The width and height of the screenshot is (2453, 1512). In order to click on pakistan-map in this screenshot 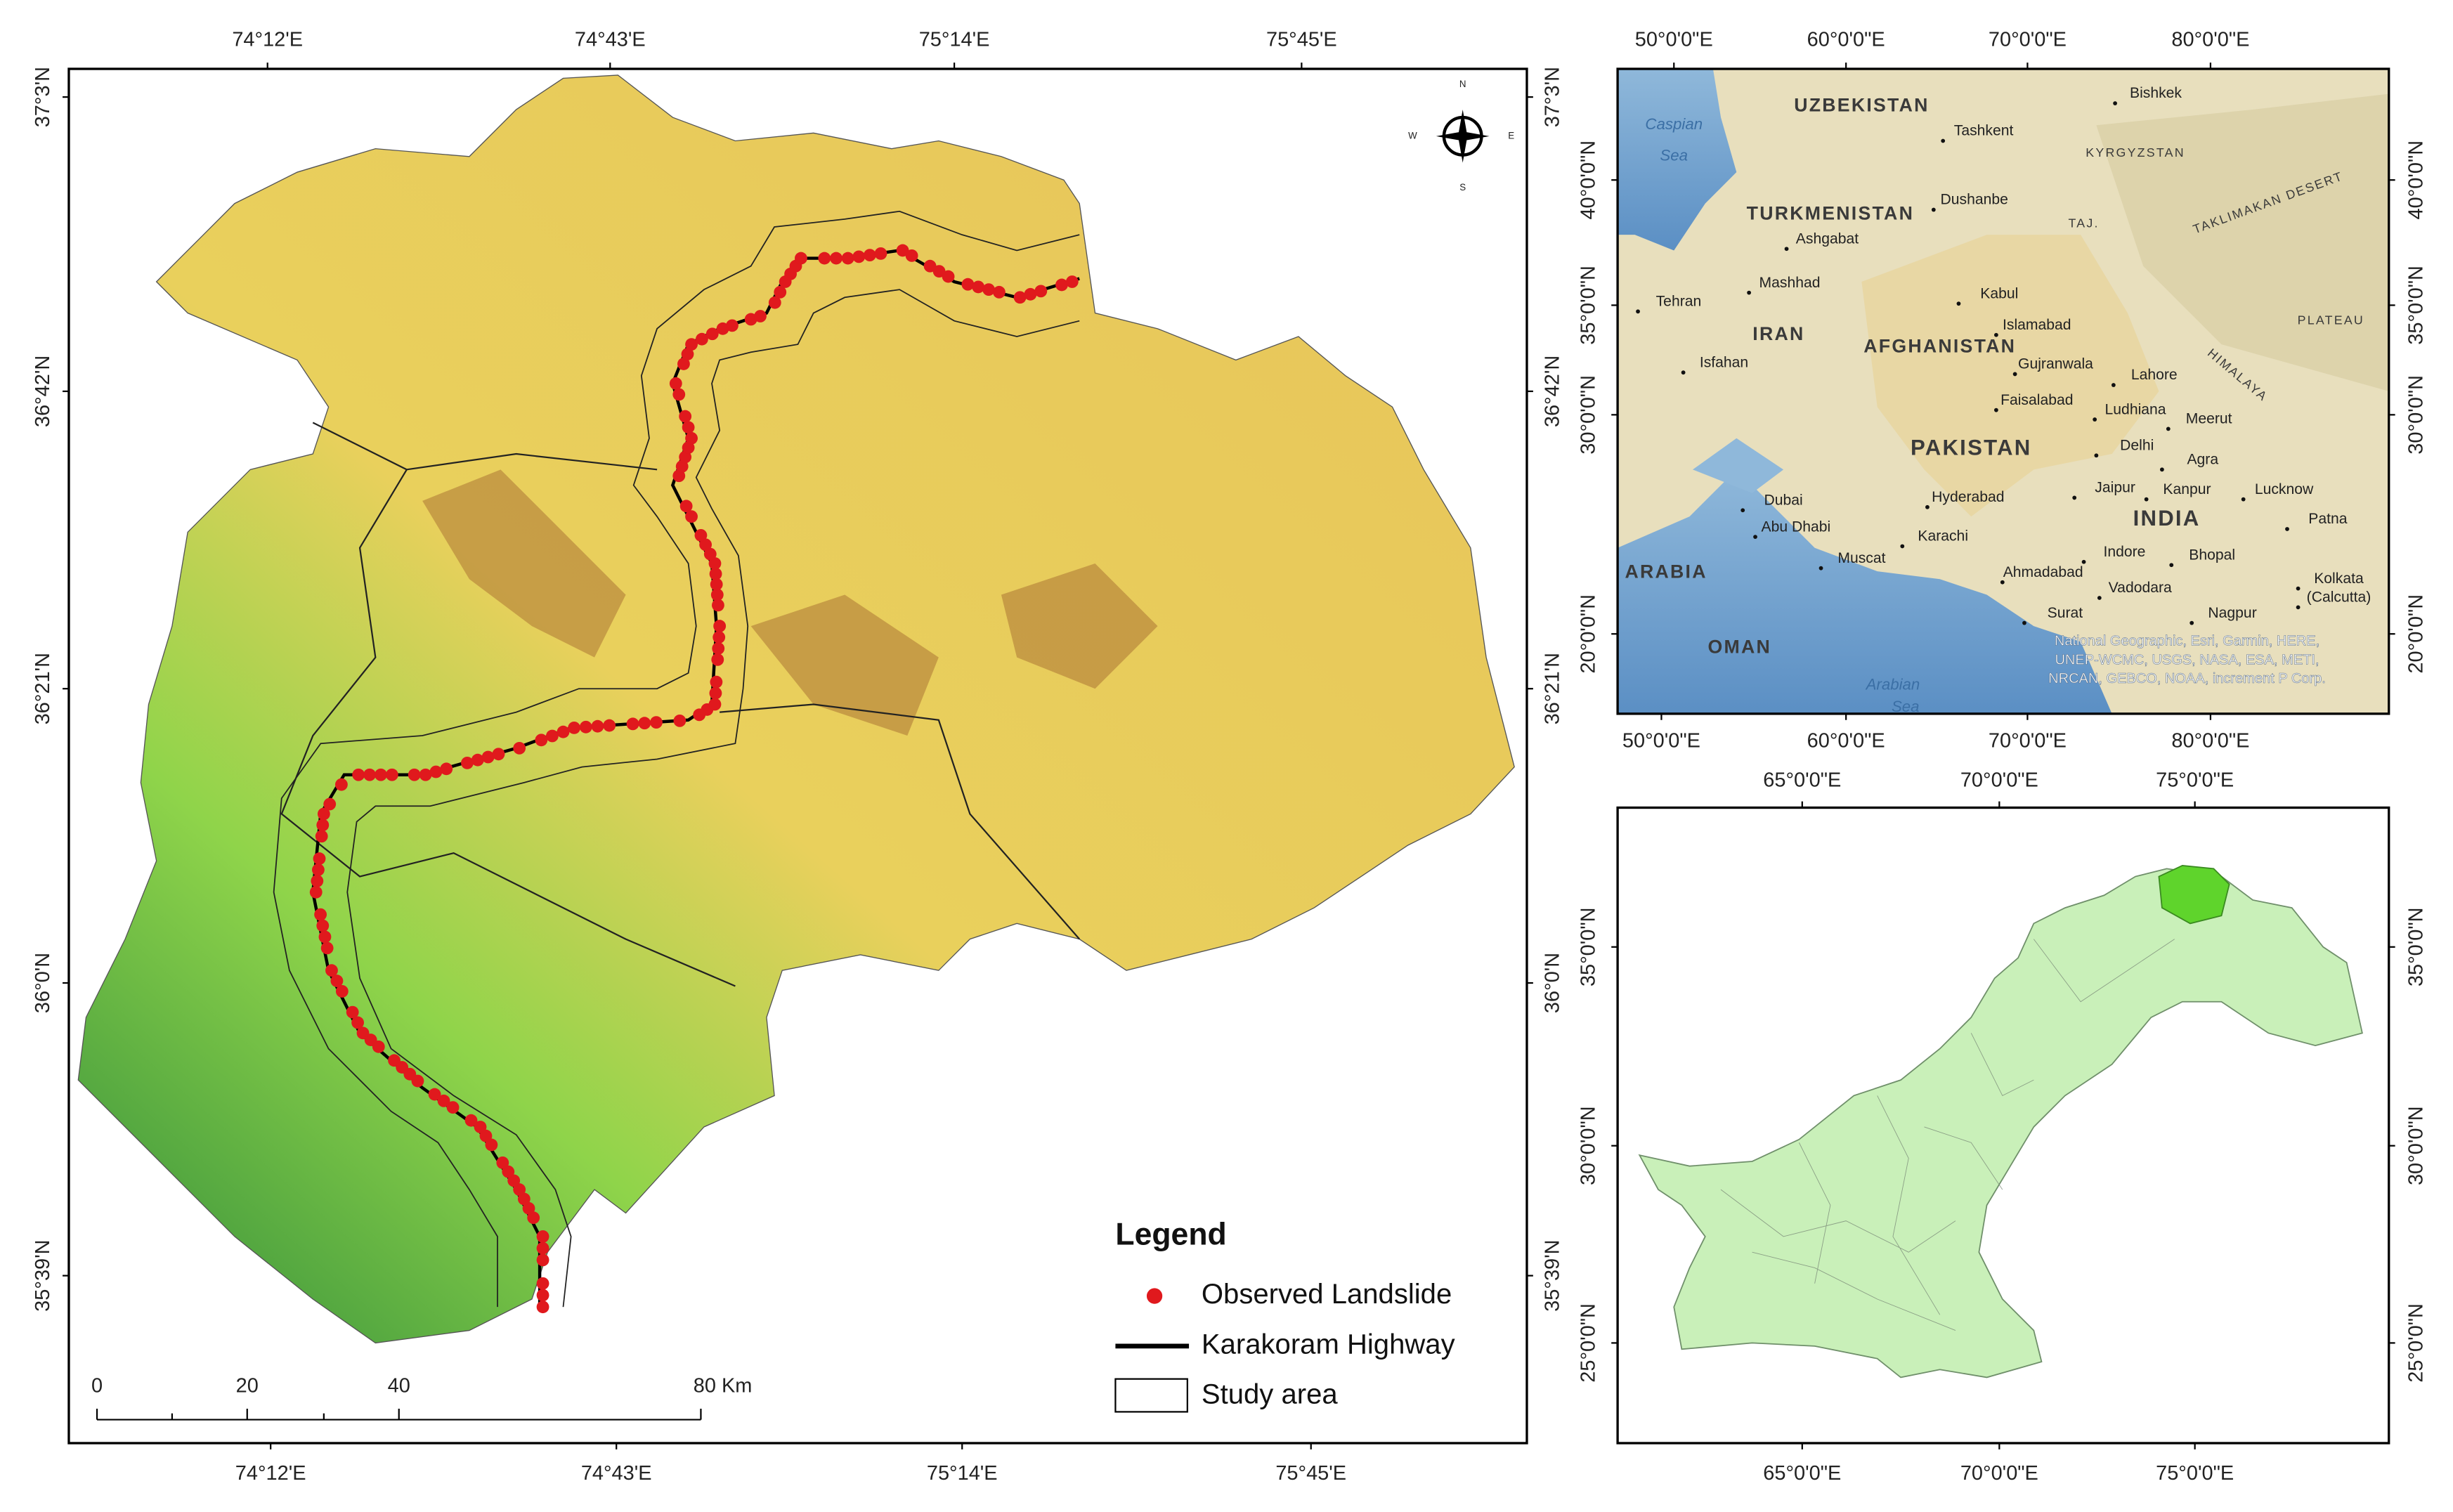, I will do `click(2003, 1125)`.